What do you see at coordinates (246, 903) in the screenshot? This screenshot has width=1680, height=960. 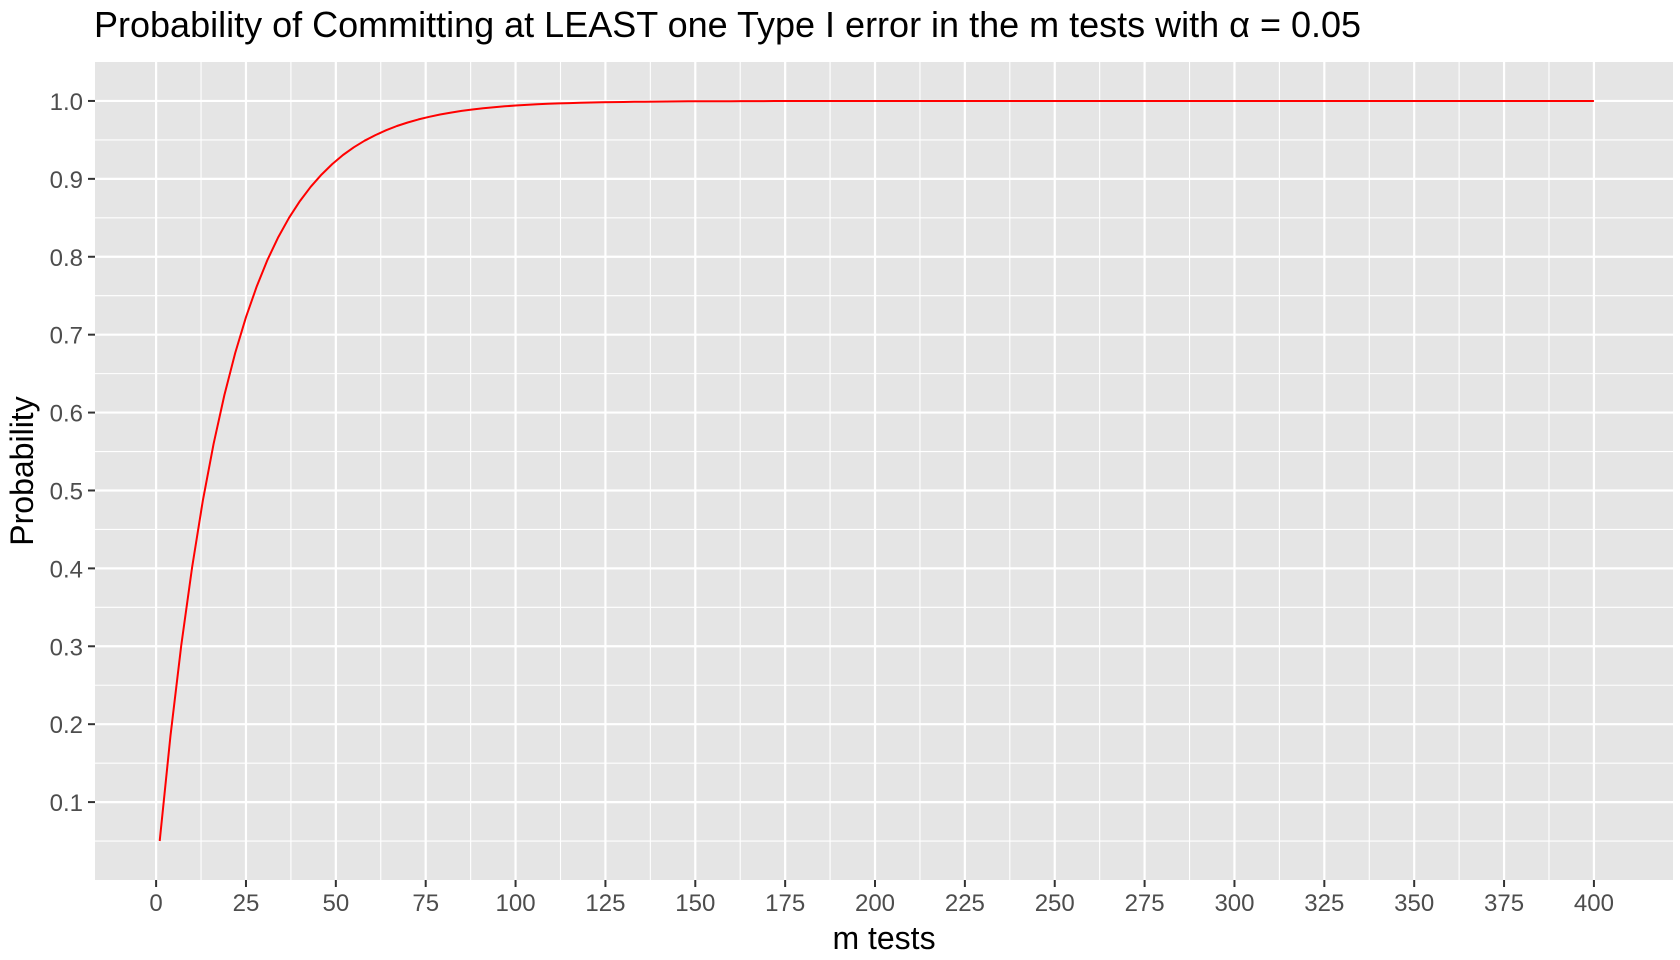 I see `x-tick-label: 25` at bounding box center [246, 903].